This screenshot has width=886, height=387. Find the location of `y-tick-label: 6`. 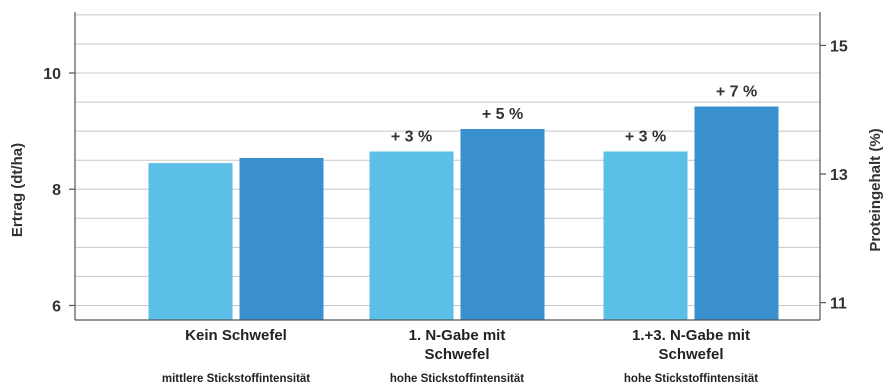

y-tick-label: 6 is located at coordinates (56, 306).